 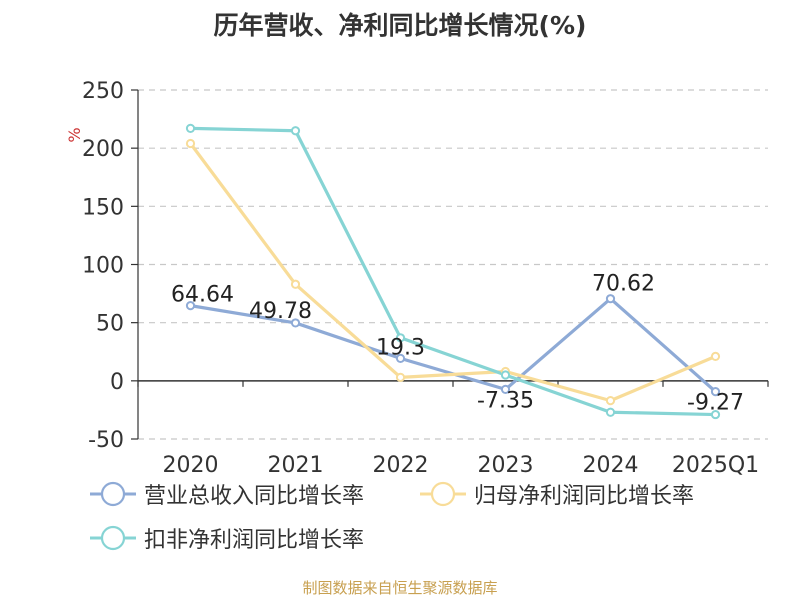 What do you see at coordinates (106, 440) in the screenshot?
I see `y-tick-label: -50` at bounding box center [106, 440].